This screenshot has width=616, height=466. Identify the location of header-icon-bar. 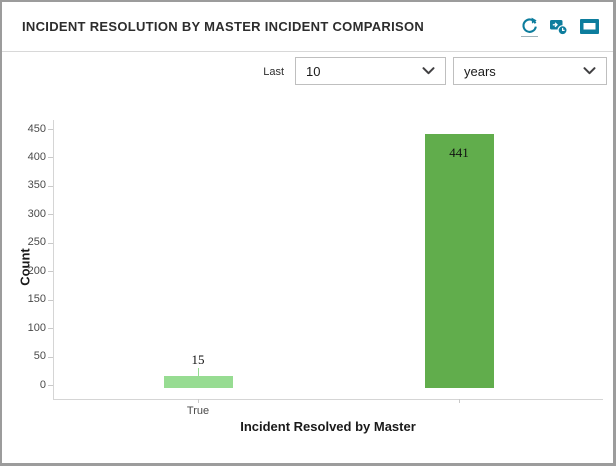
(560, 27).